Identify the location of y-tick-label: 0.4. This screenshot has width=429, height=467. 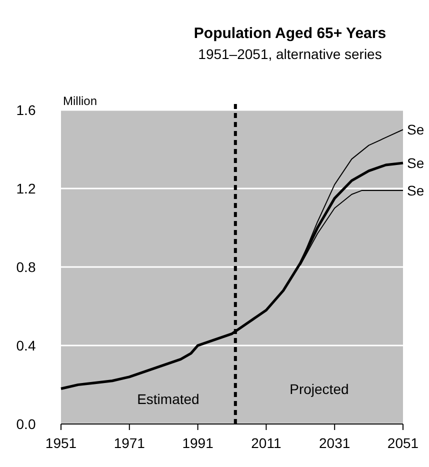
(26, 346).